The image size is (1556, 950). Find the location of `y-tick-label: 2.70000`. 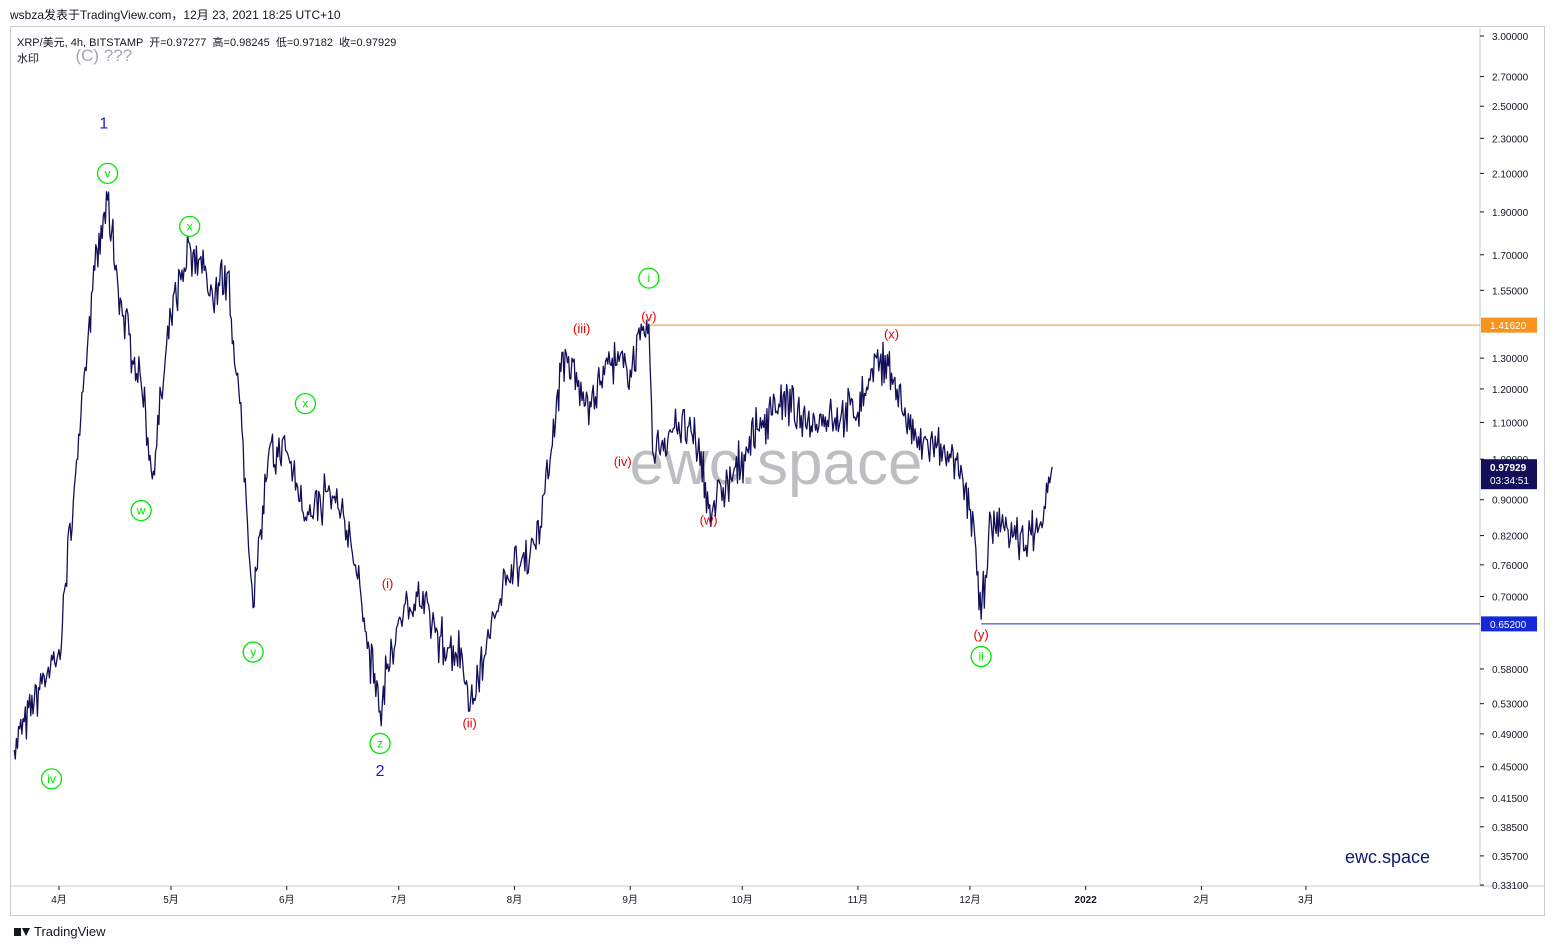

y-tick-label: 2.70000 is located at coordinates (1510, 78).